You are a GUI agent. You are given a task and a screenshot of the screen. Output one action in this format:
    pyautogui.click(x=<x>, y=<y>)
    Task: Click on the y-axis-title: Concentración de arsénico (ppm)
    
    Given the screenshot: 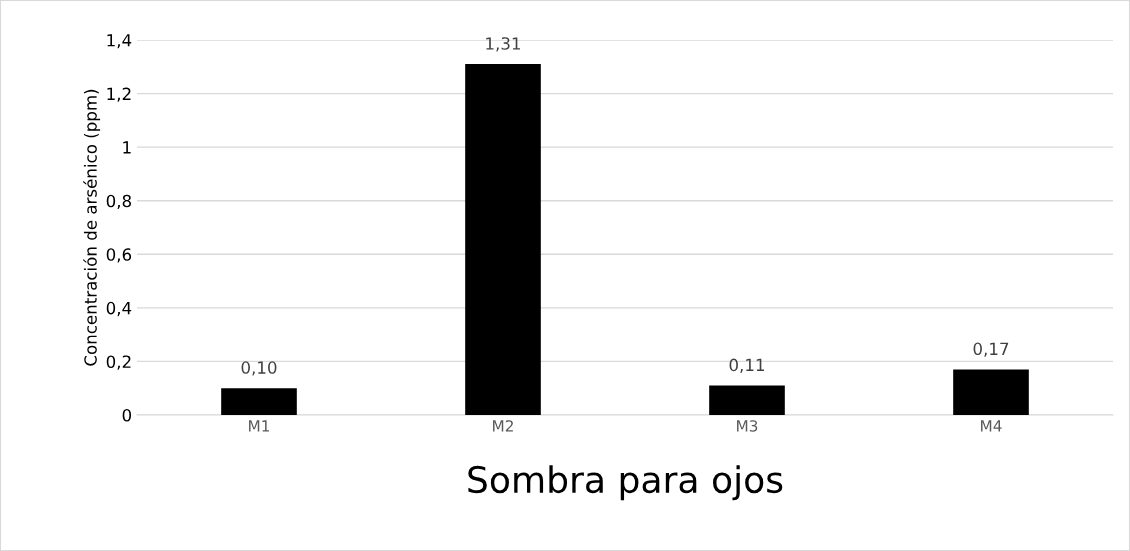 What is the action you would take?
    pyautogui.click(x=92, y=227)
    